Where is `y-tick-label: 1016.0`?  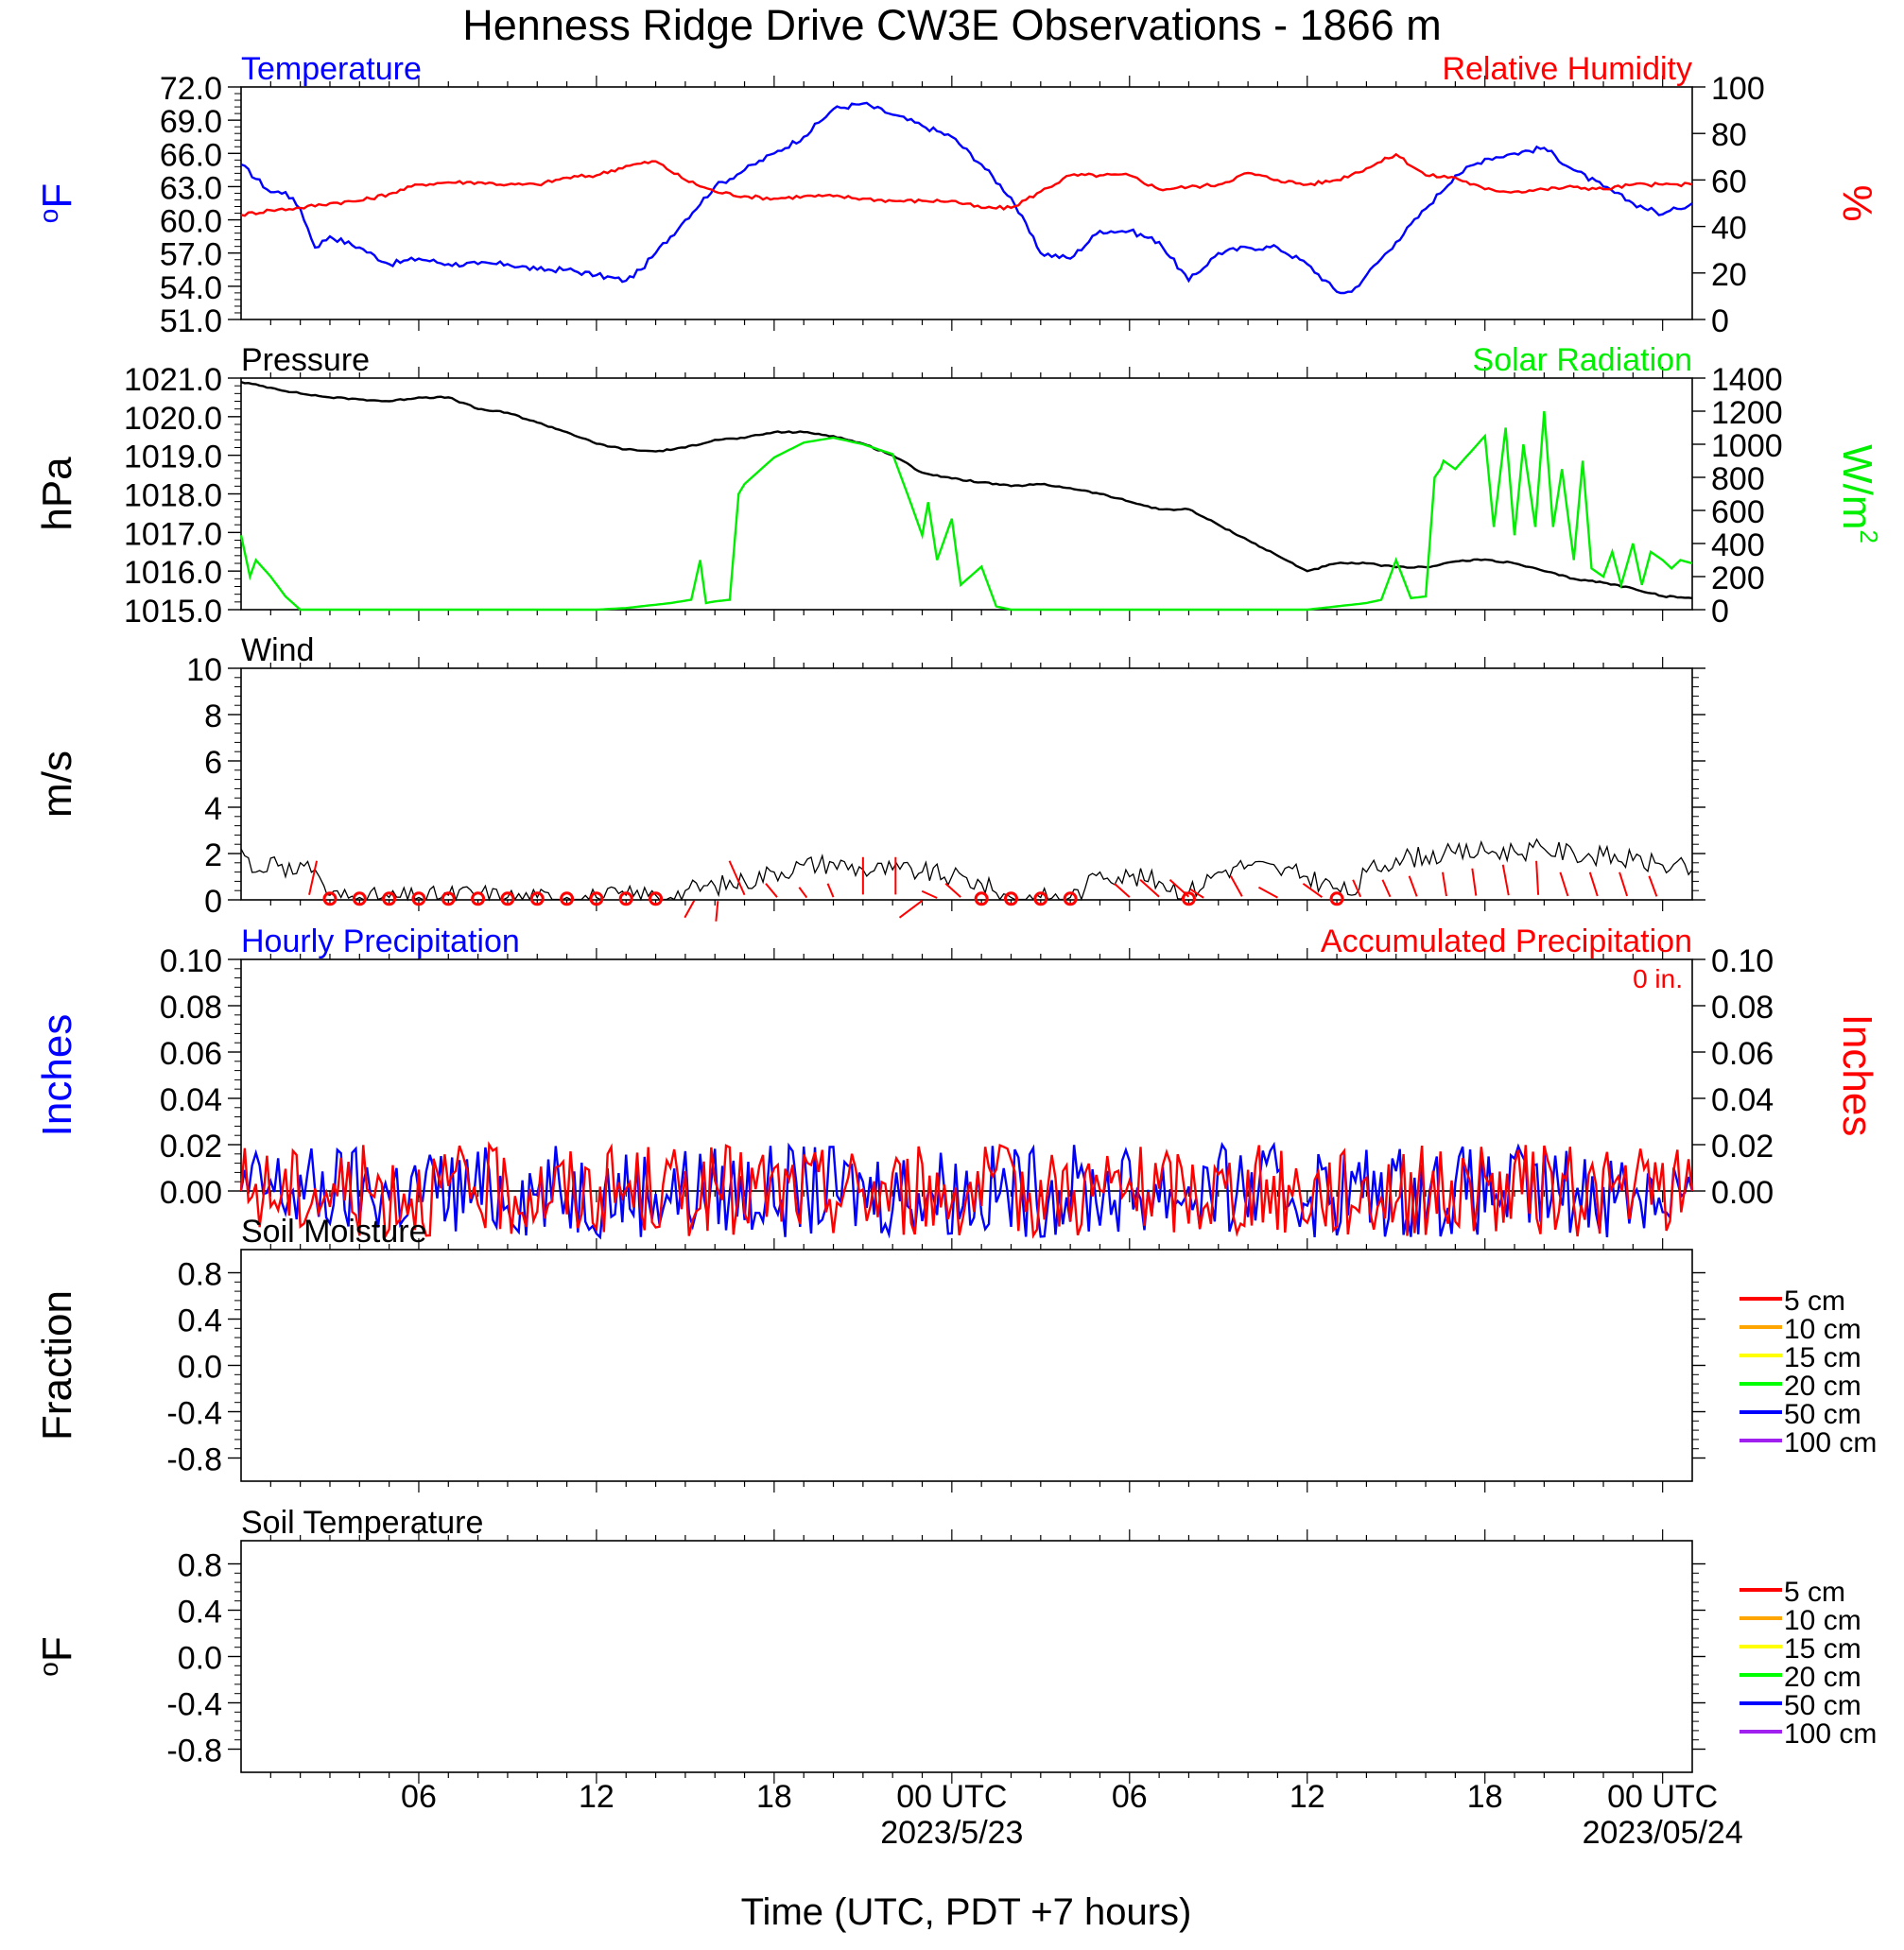
y-tick-label: 1016.0 is located at coordinates (173, 573).